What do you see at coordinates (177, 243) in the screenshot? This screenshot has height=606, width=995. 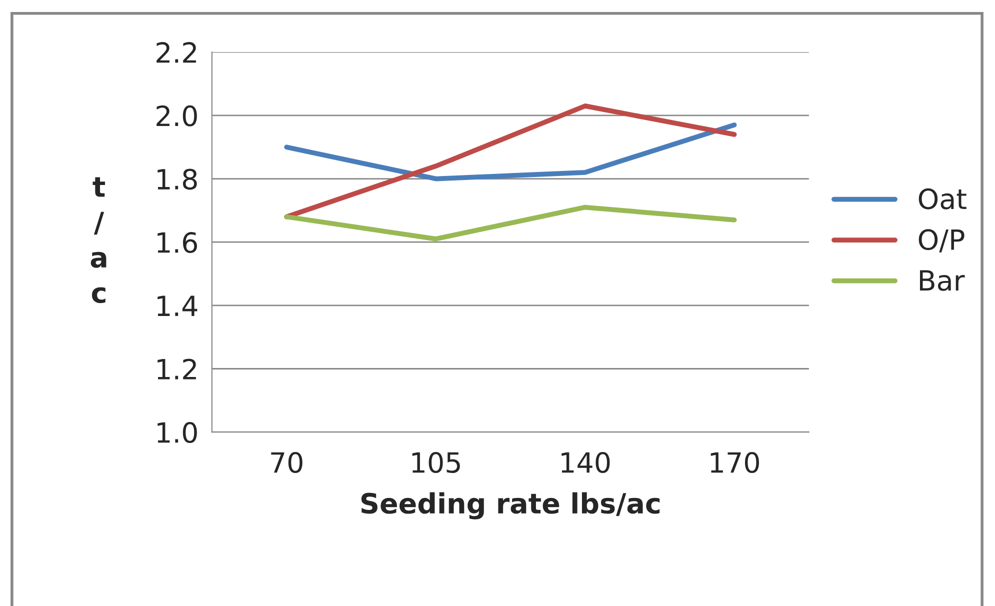 I see `y-tick-label: 1.6` at bounding box center [177, 243].